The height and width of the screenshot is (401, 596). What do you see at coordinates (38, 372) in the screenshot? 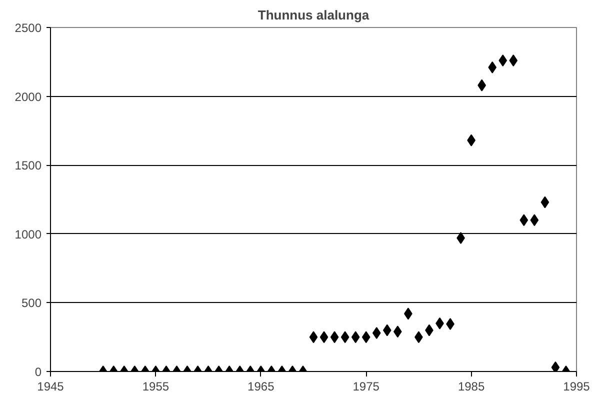
I see `y-tick-label: 0` at bounding box center [38, 372].